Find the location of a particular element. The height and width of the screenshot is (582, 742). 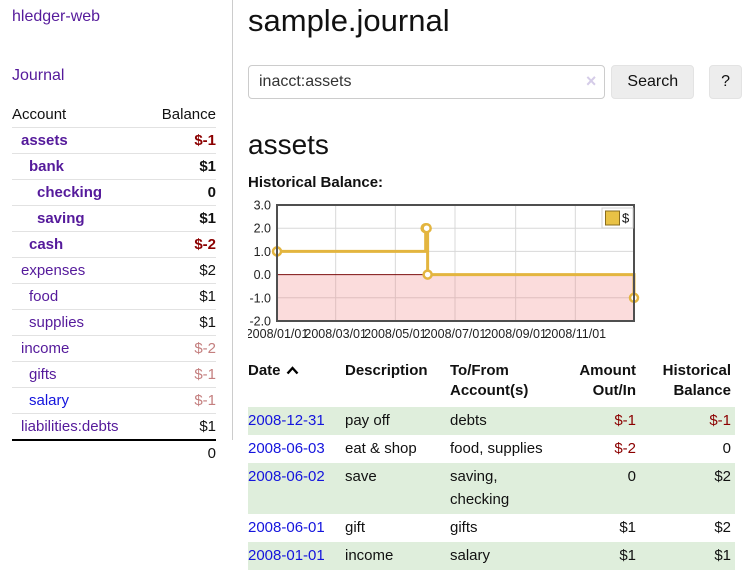

account-balance: $-2 is located at coordinates (205, 348).